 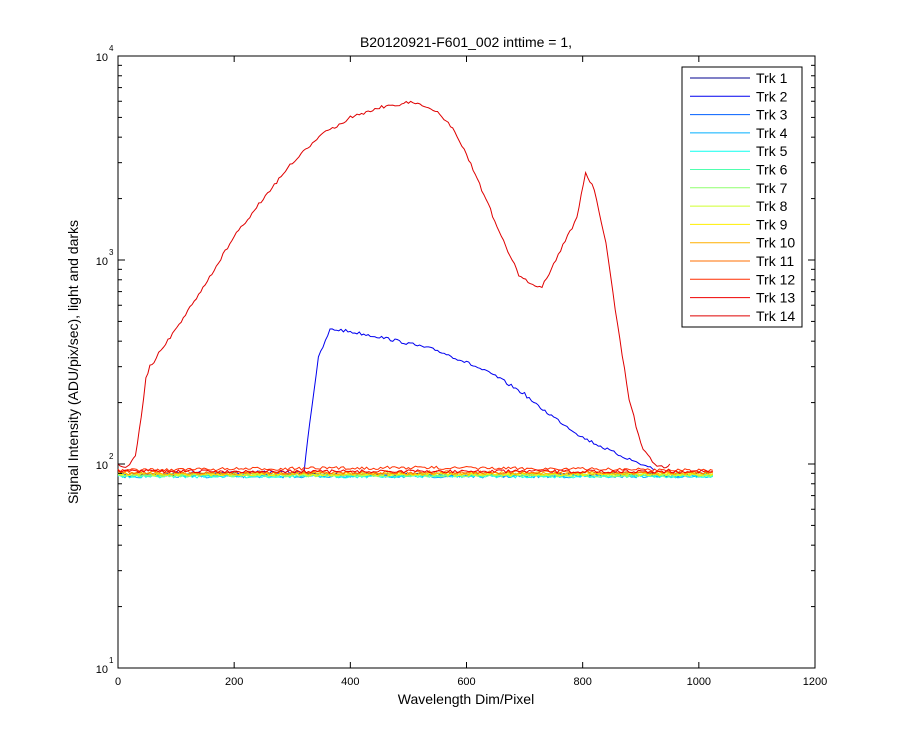 I want to click on x-tick-label: 600, so click(x=466, y=682).